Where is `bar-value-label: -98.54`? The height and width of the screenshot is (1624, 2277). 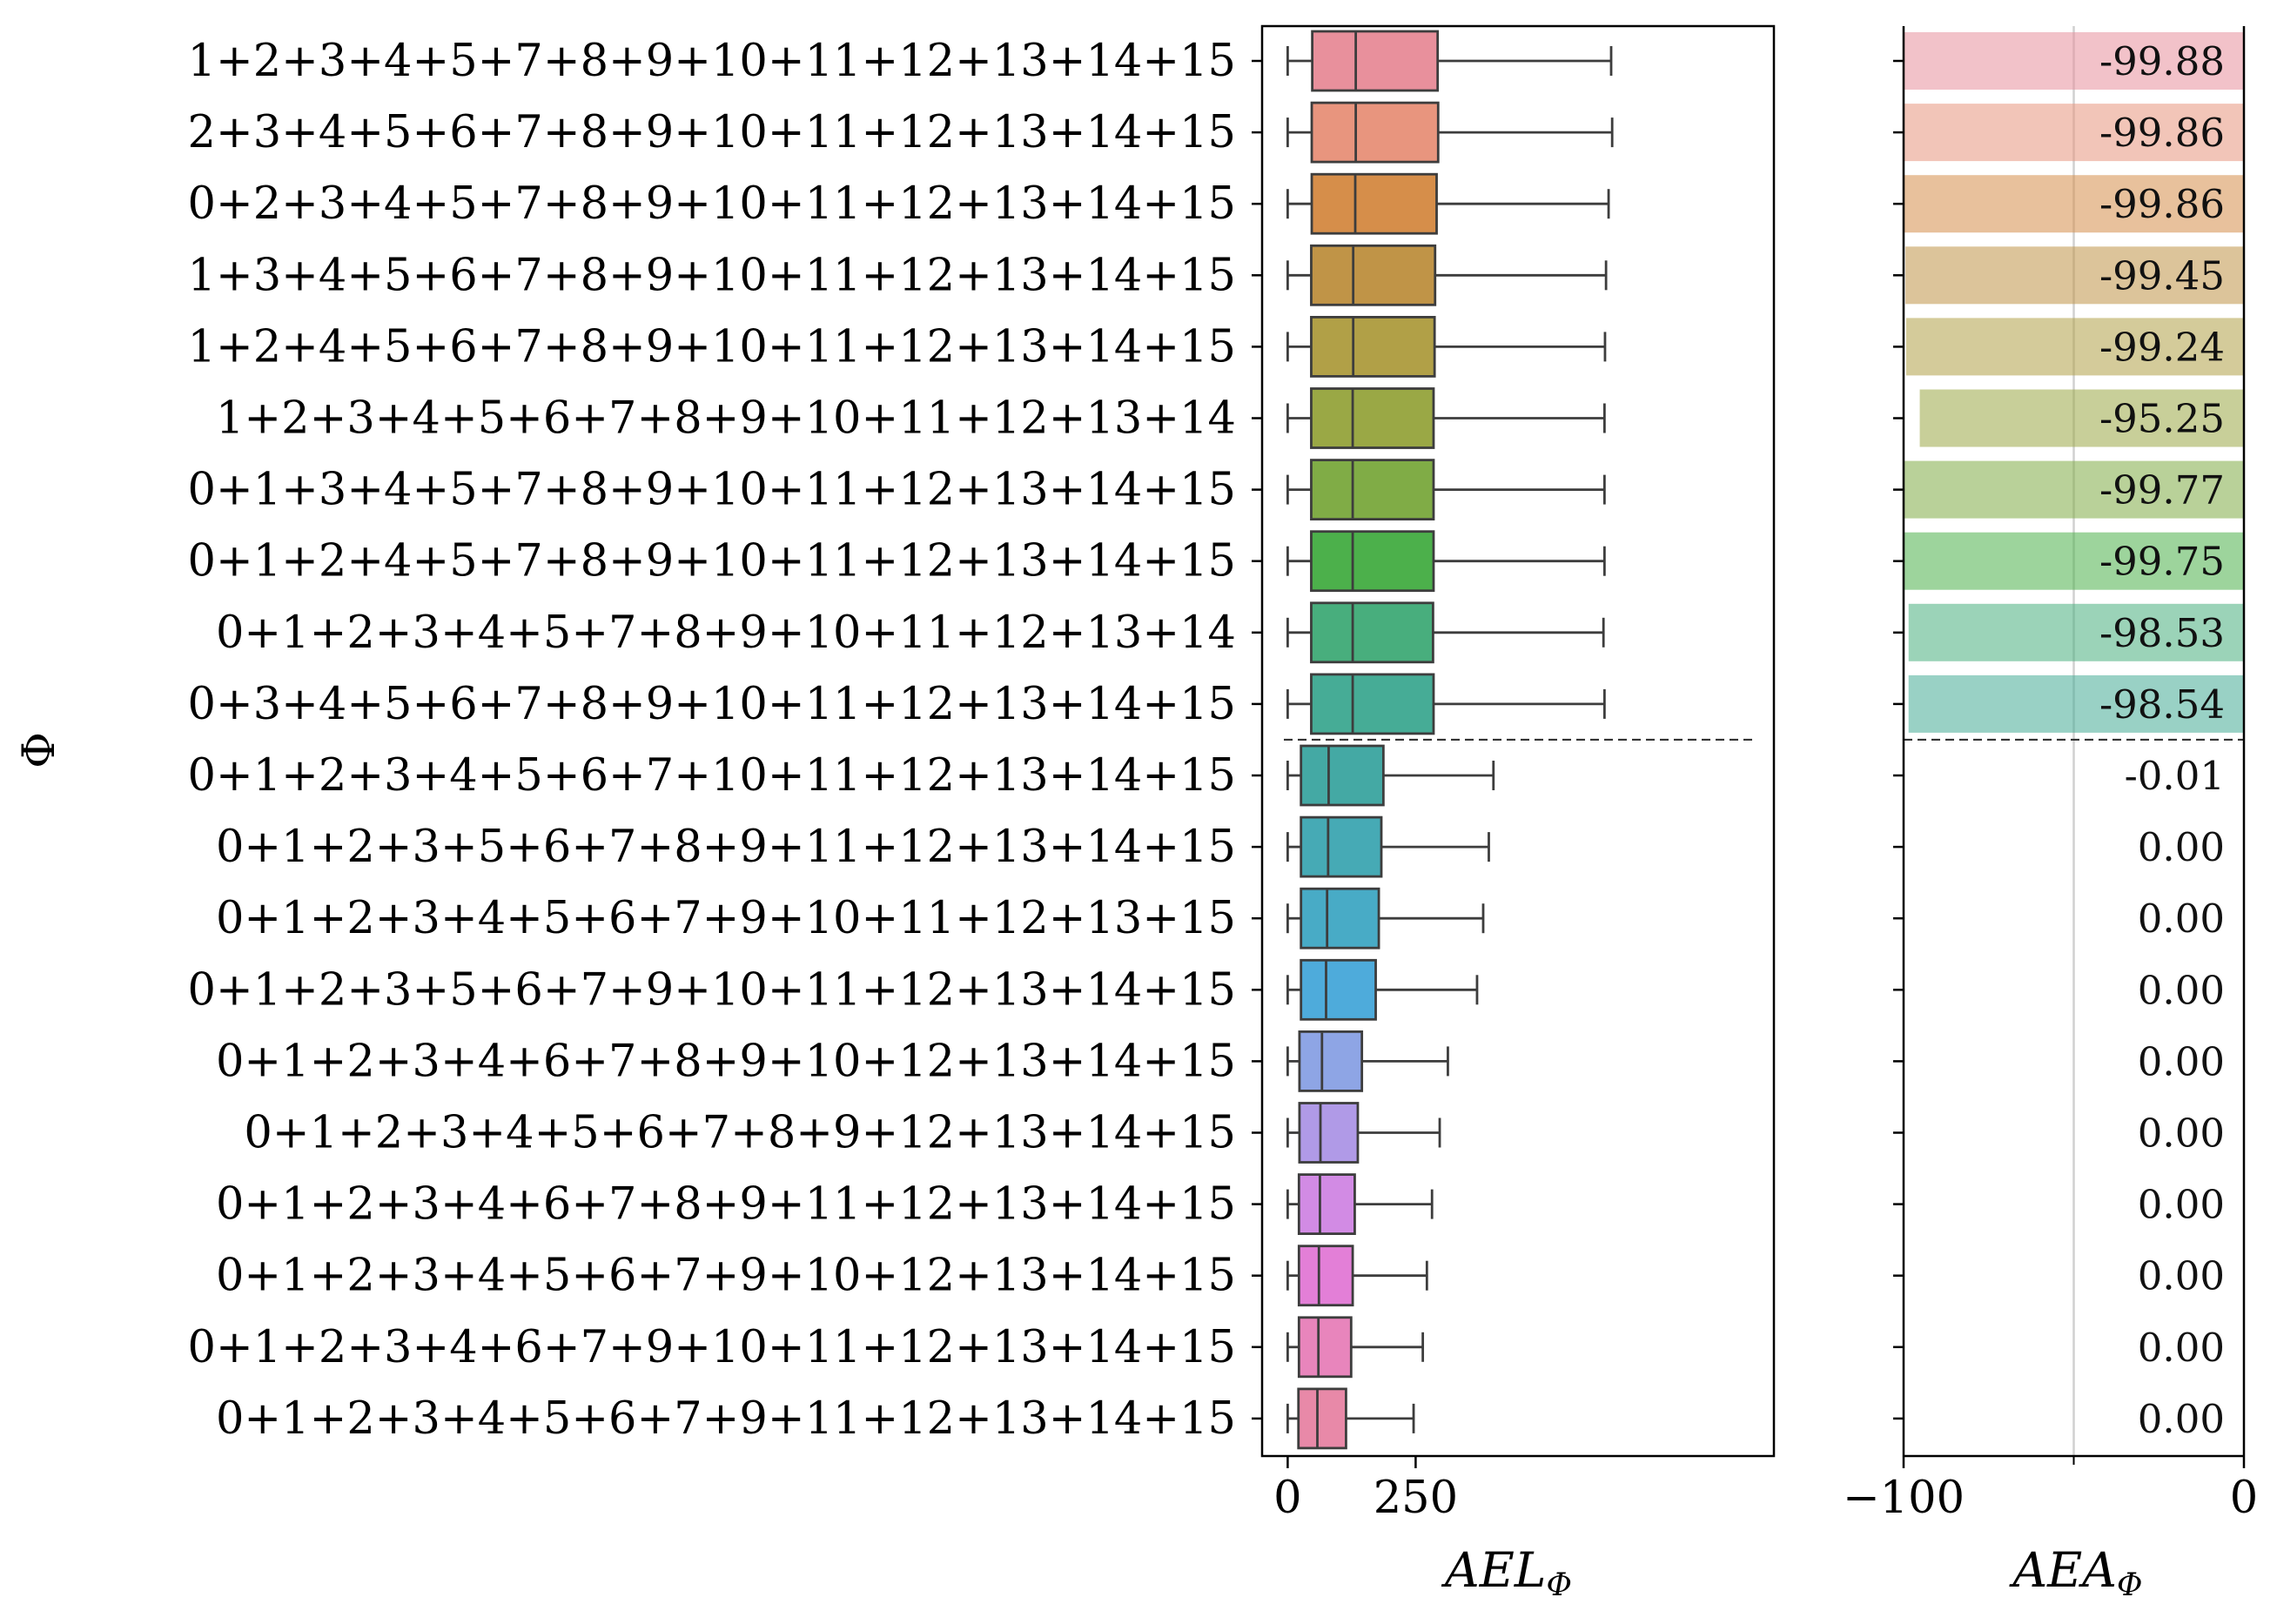
bar-value-label: -98.54 is located at coordinates (2162, 704).